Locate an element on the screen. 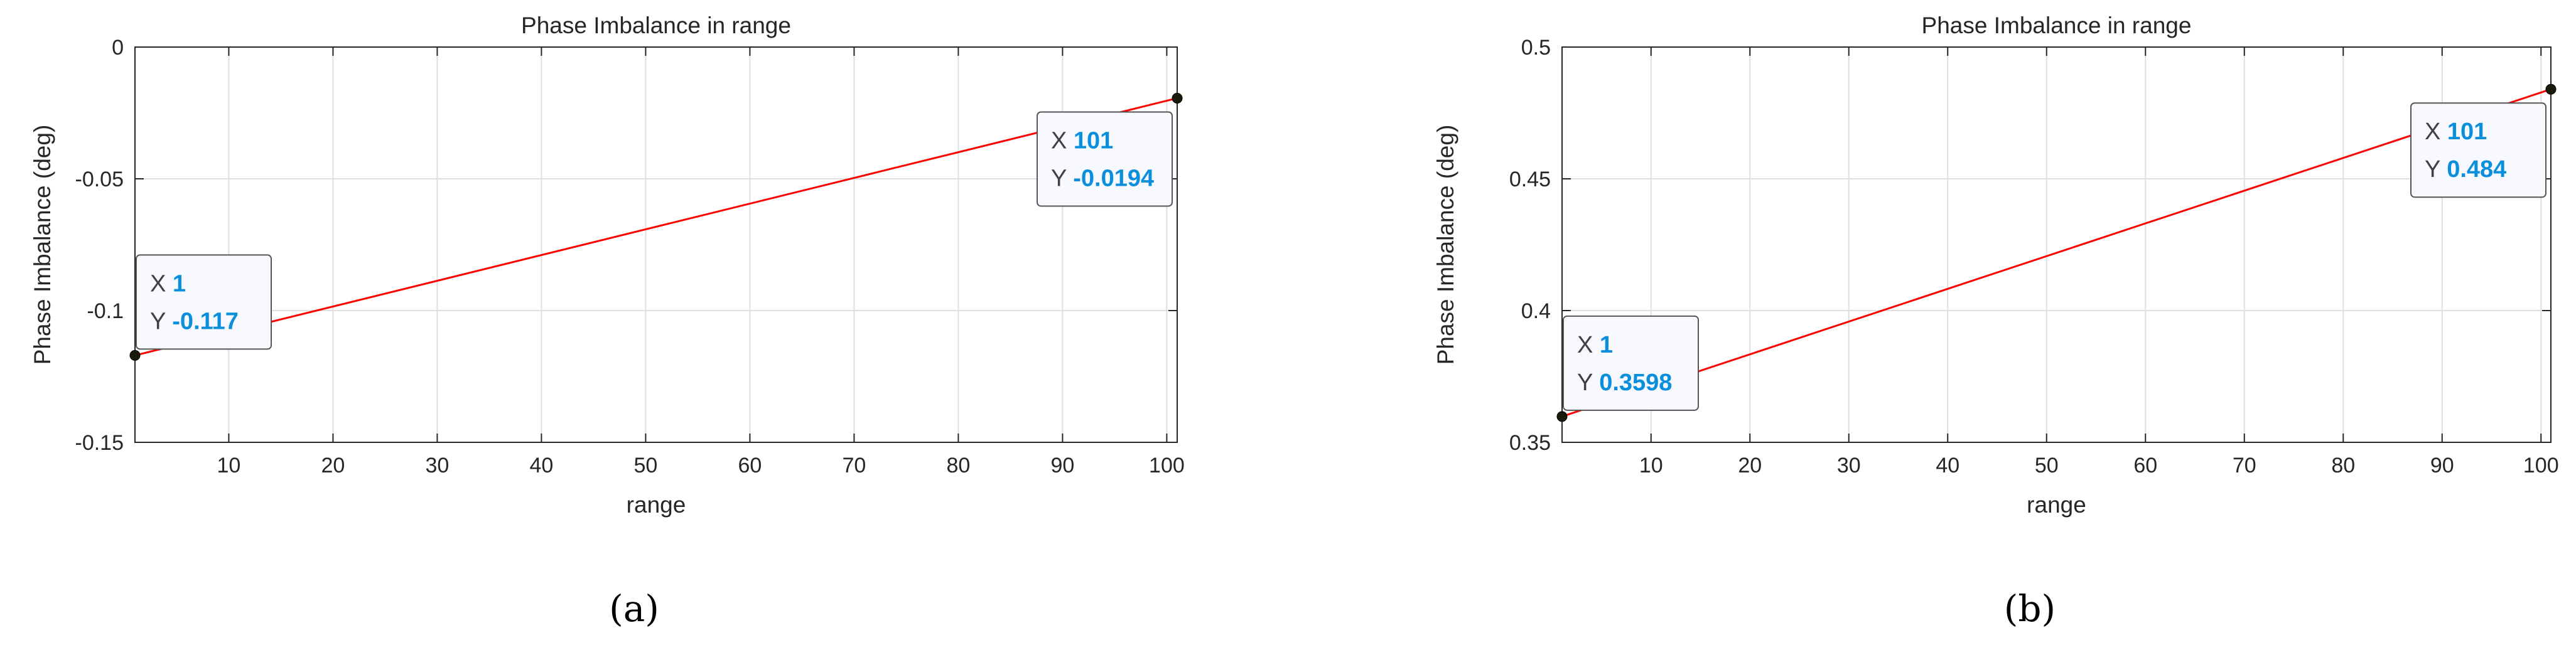 This screenshot has height=650, width=2576. datatip: X 1Y 0.3598 is located at coordinates (1628, 368).